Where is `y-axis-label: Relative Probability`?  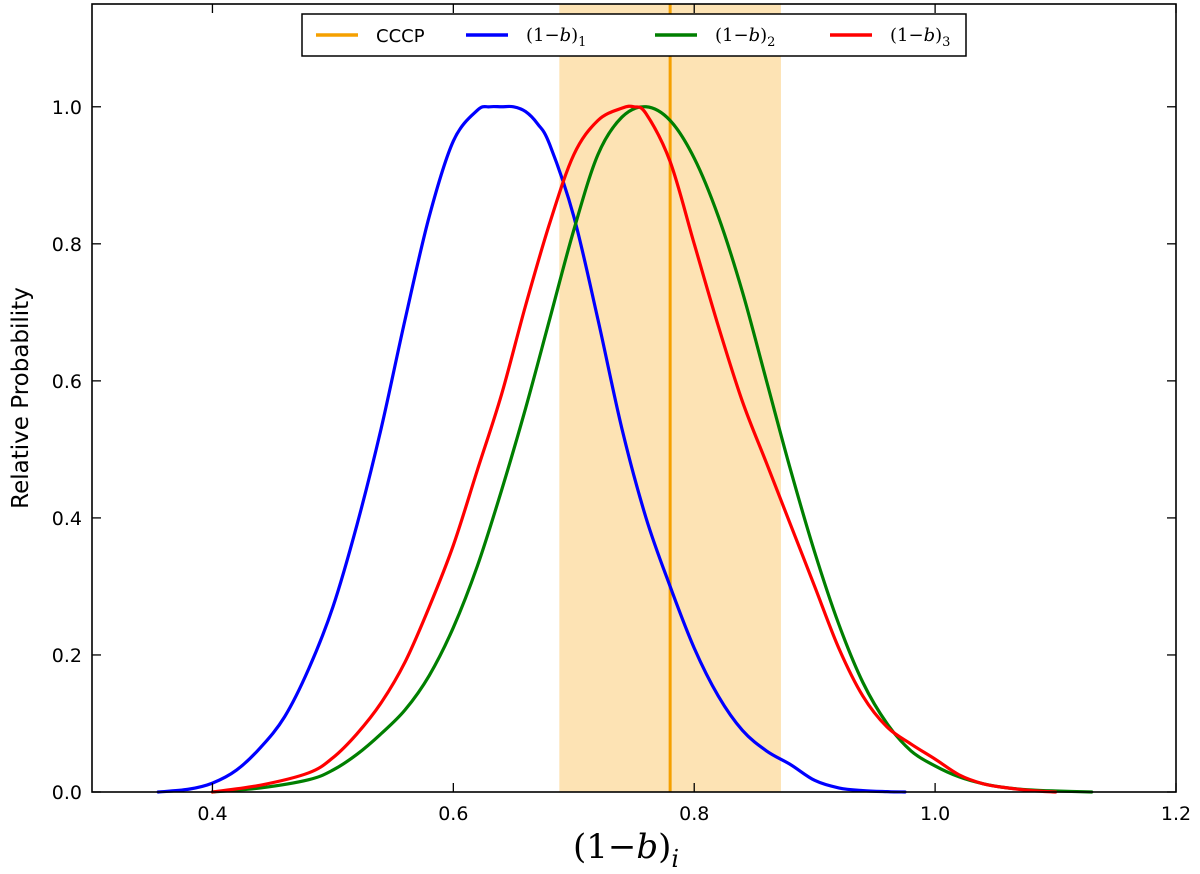
y-axis-label: Relative Probability is located at coordinates (21, 398).